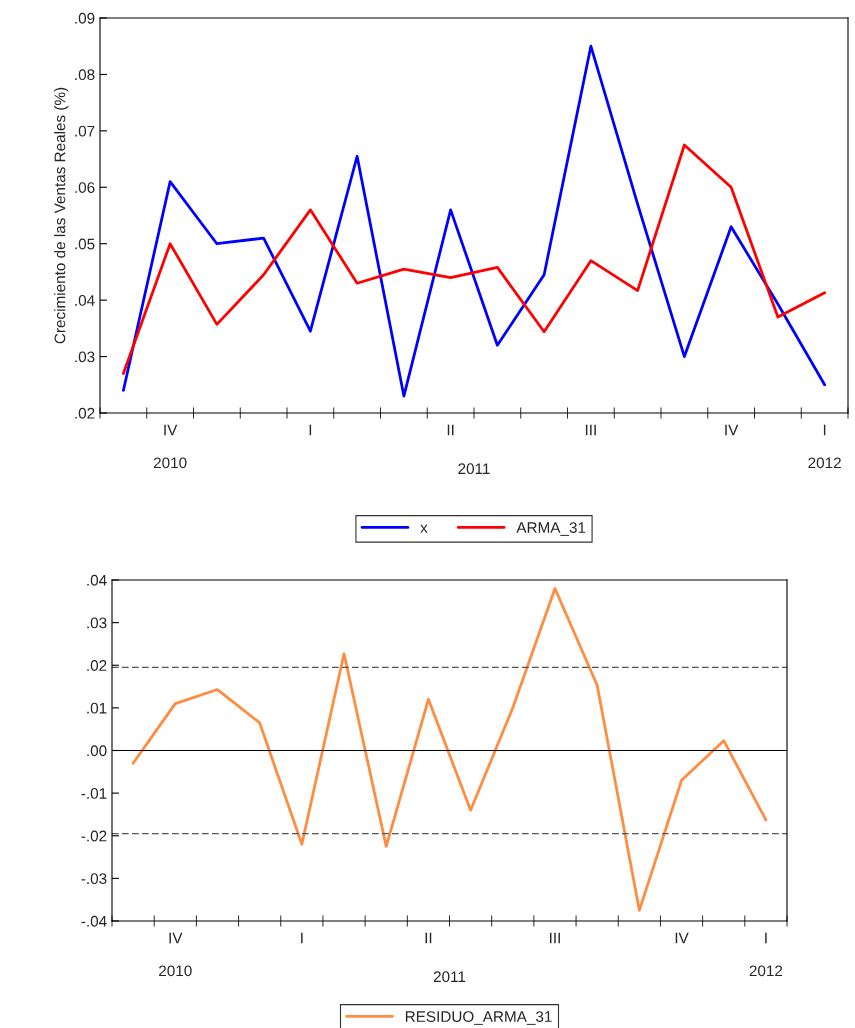 The width and height of the screenshot is (855, 1028). Describe the element at coordinates (97, 708) in the screenshot. I see `y-tick-label: .01` at that location.